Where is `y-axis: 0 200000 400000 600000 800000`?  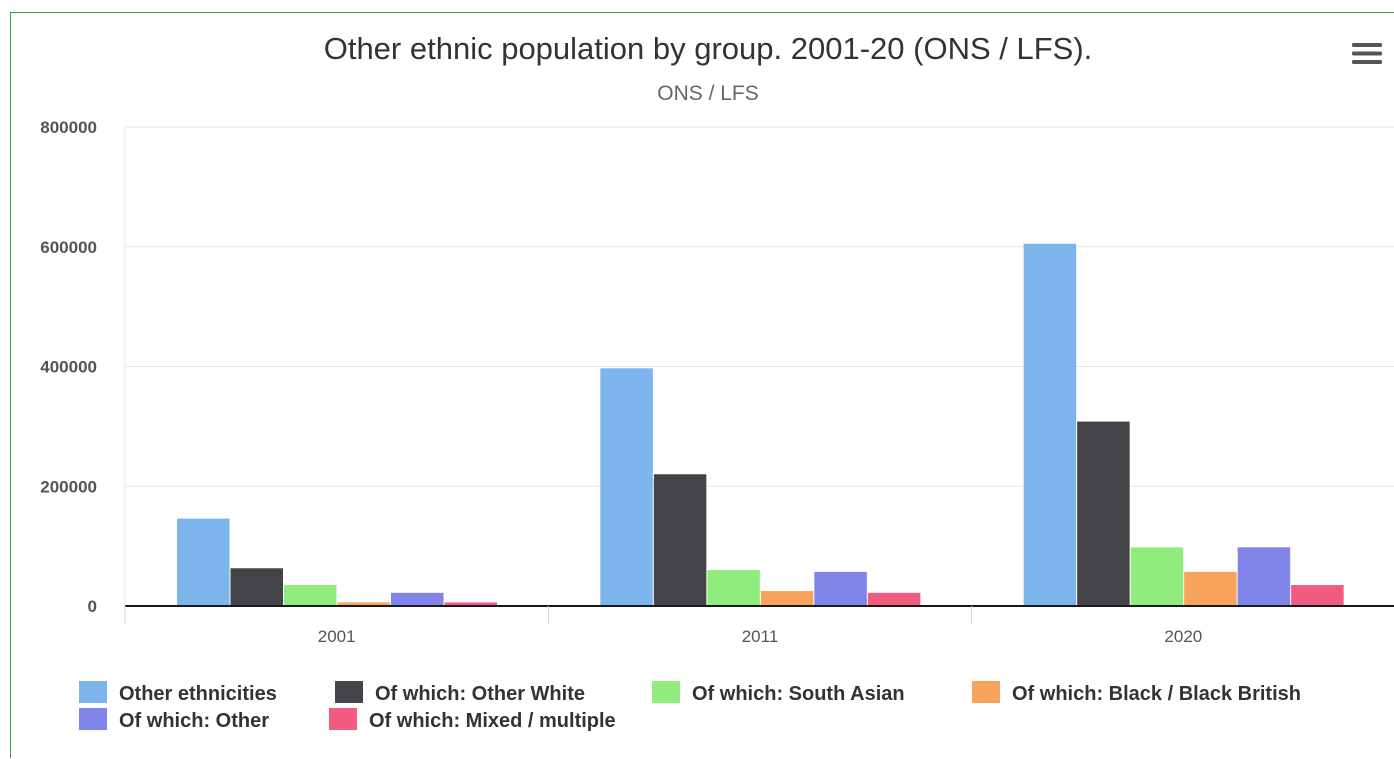 y-axis: 0 200000 400000 600000 800000 is located at coordinates (68, 367).